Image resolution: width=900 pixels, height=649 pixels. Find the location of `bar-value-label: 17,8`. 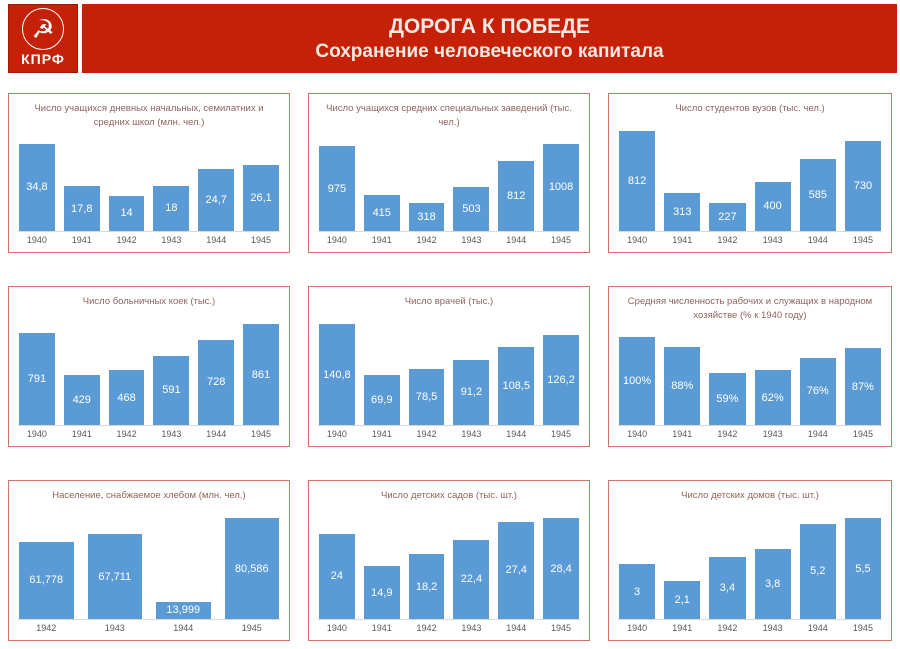

bar-value-label: 17,8 is located at coordinates (82, 208).